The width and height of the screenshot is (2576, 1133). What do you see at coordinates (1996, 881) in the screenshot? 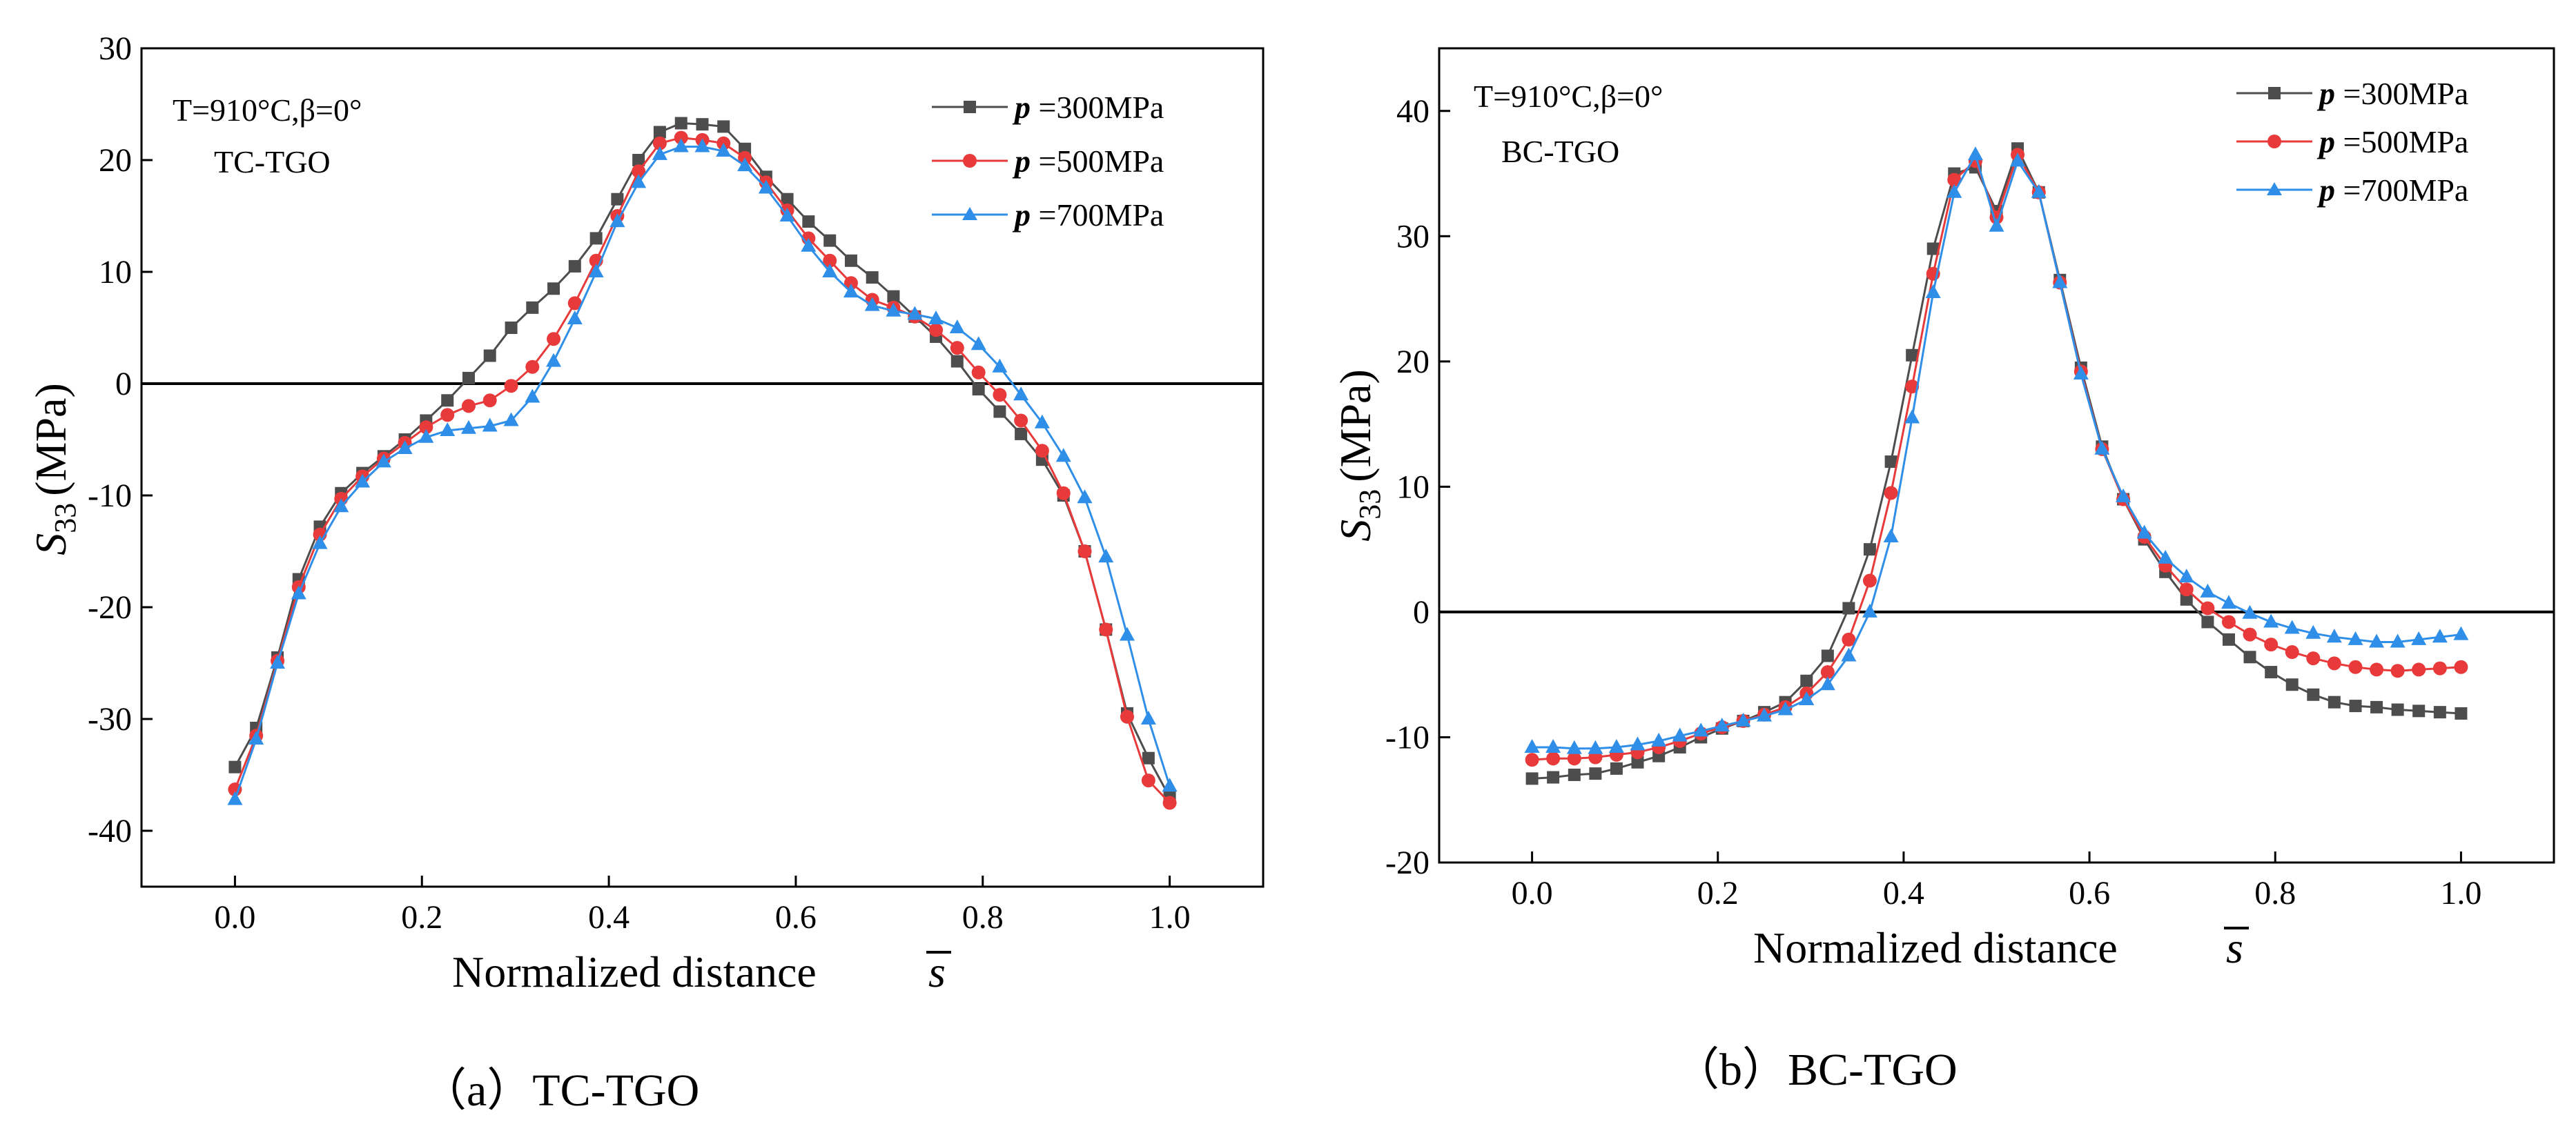
I see `x-ticks: 0.0 0.2 0.4 0.6 0.8 1.0` at bounding box center [1996, 881].